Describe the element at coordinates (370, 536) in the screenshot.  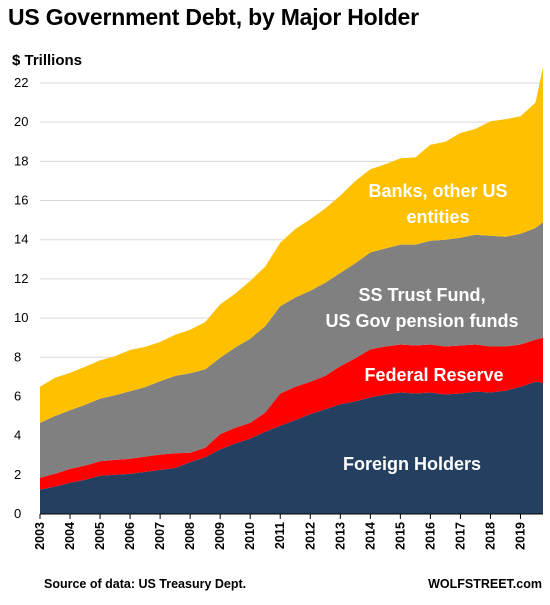
I see `x-tick-label: 2014` at that location.